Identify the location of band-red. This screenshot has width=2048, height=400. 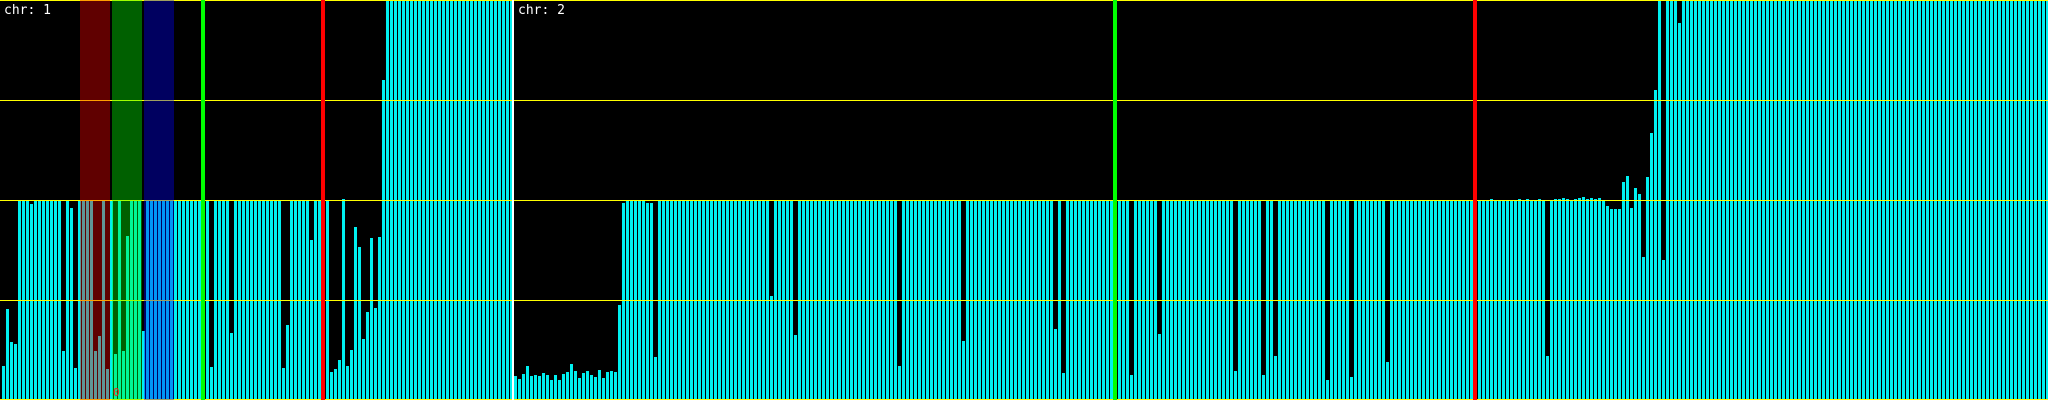
(95, 200).